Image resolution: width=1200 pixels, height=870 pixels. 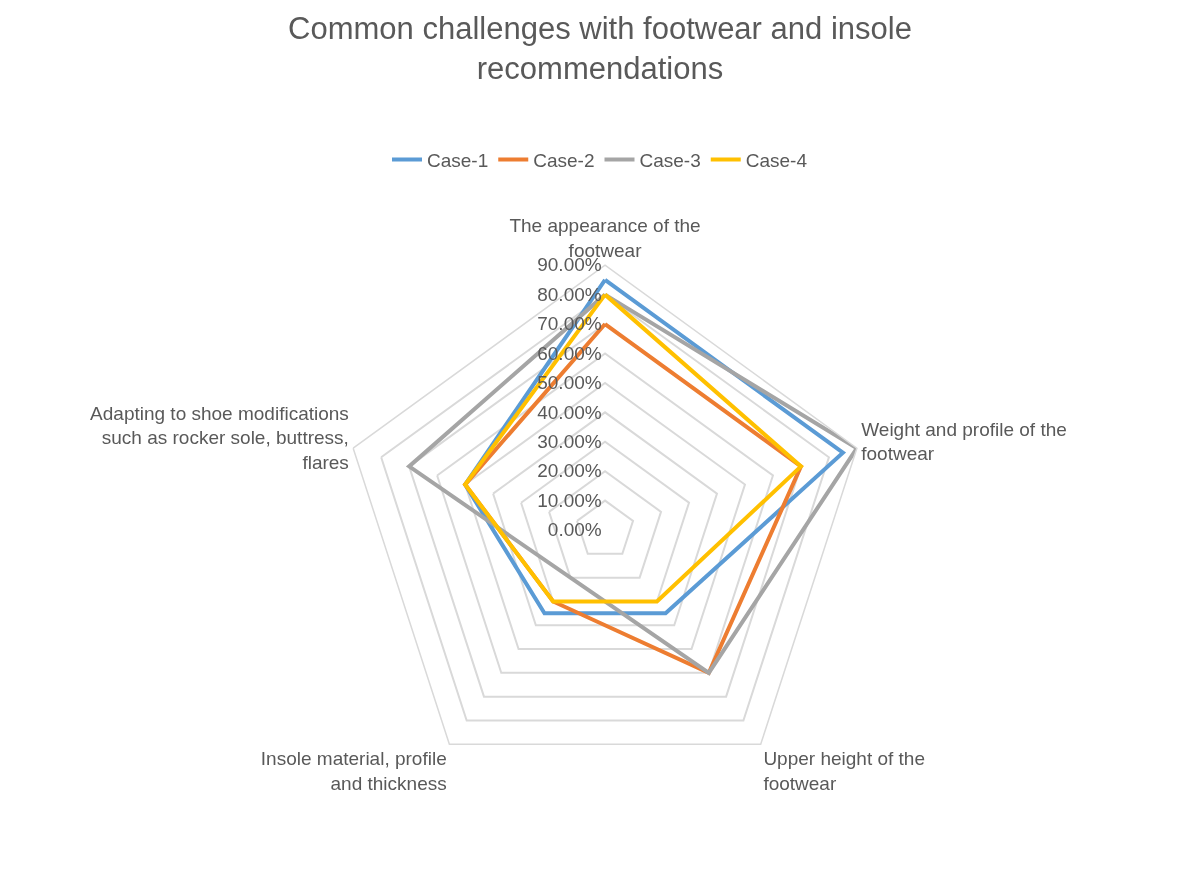 What do you see at coordinates (569, 412) in the screenshot?
I see `y-tick-label: 40.00%` at bounding box center [569, 412].